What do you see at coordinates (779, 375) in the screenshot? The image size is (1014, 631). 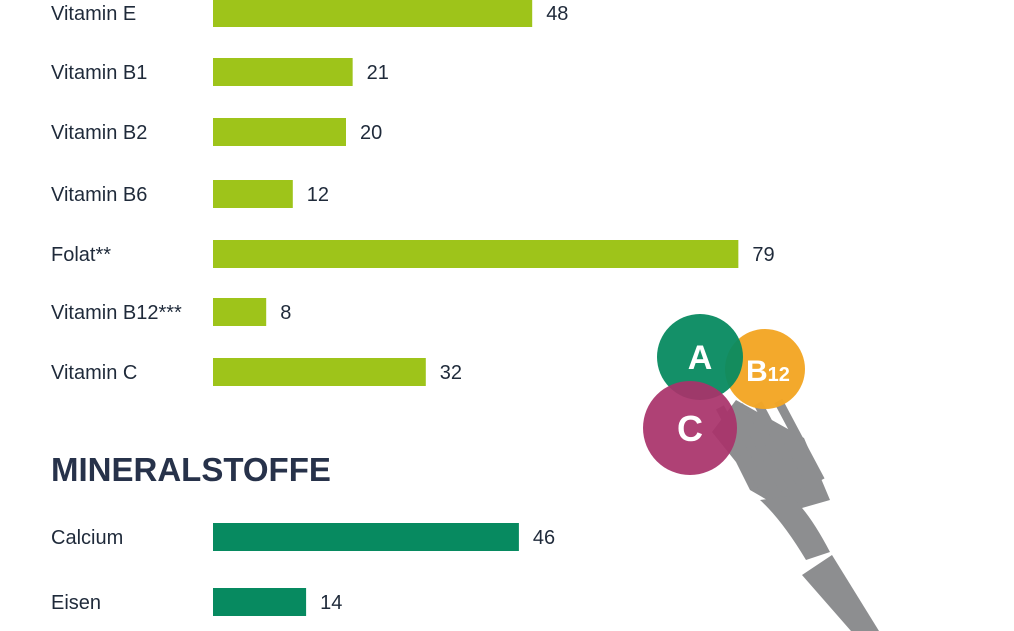 I see `vitamin-b-subscript: 12` at bounding box center [779, 375].